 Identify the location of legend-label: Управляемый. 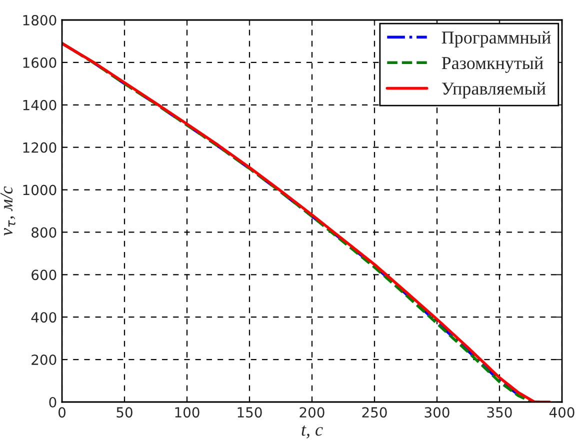
(494, 90).